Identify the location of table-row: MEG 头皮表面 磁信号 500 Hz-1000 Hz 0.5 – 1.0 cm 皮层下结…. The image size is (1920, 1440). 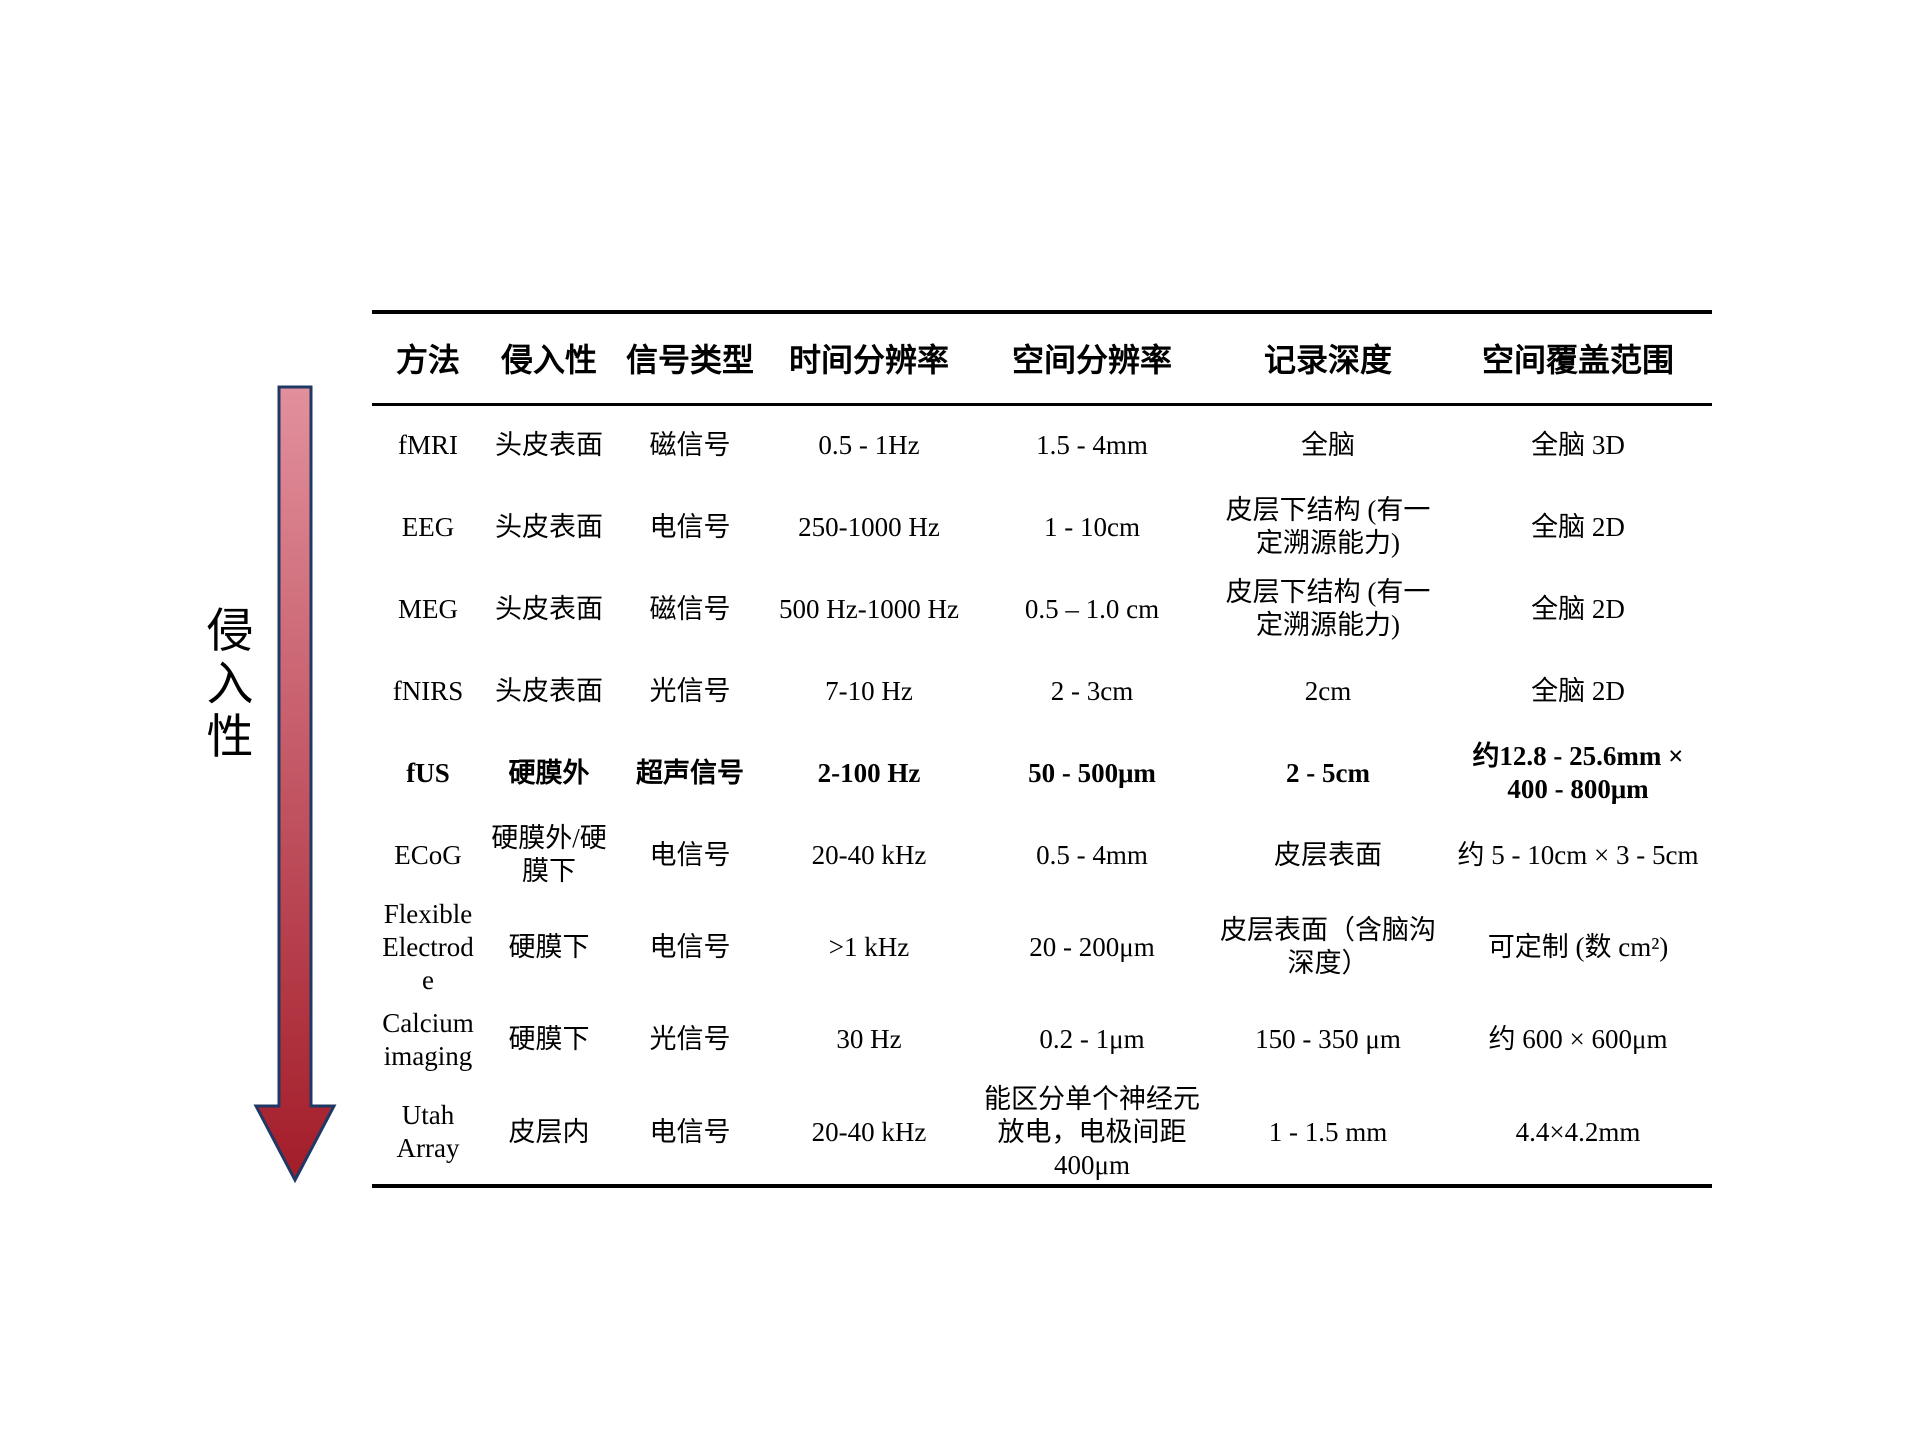
(1042, 609).